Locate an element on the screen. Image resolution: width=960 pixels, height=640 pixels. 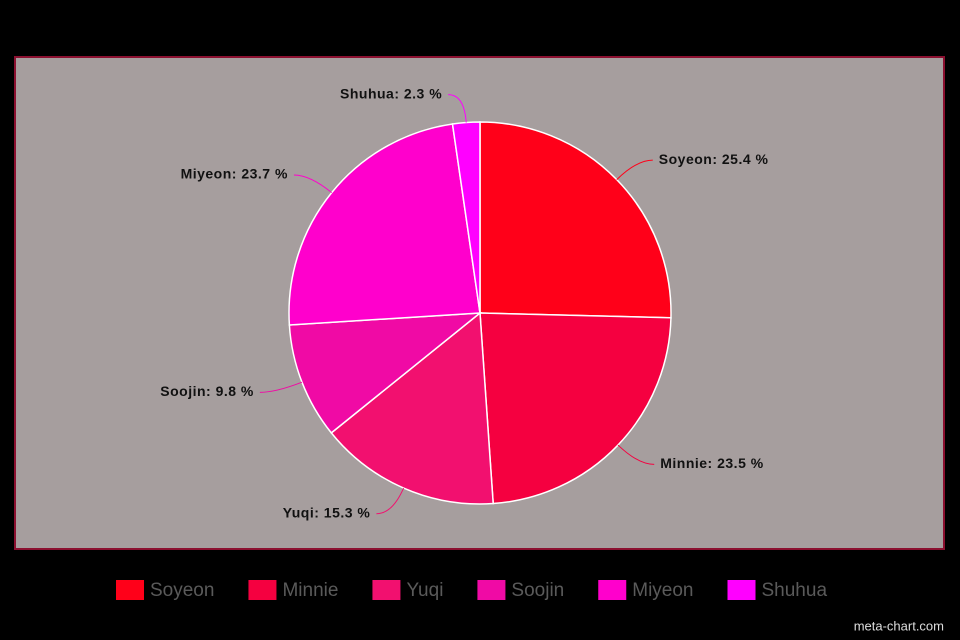
legend-label: Miyeon is located at coordinates (662, 590).